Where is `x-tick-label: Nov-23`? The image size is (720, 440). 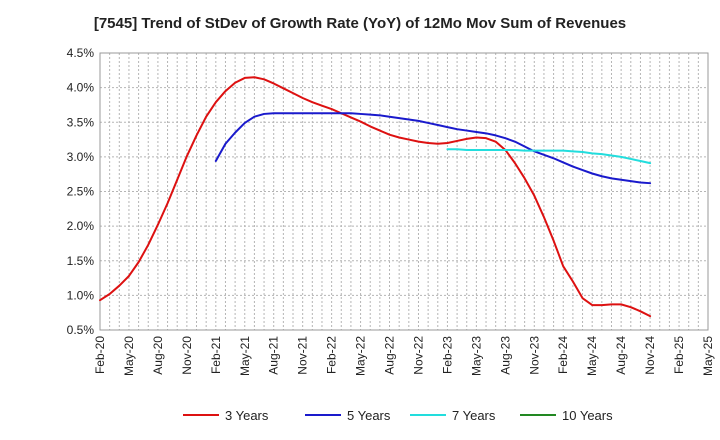 x-tick-label: Nov-23 is located at coordinates (534, 355).